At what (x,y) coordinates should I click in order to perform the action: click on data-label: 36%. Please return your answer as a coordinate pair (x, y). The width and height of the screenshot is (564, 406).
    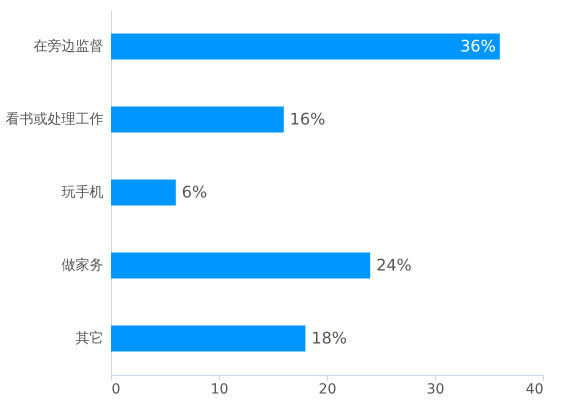
    Looking at the image, I should click on (478, 46).